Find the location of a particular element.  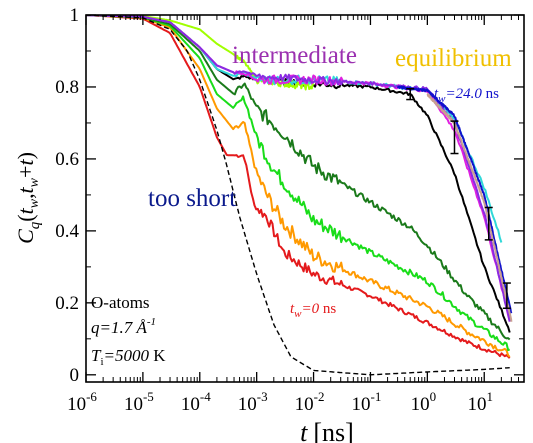

errorbar-layer is located at coordinates (458, 198).